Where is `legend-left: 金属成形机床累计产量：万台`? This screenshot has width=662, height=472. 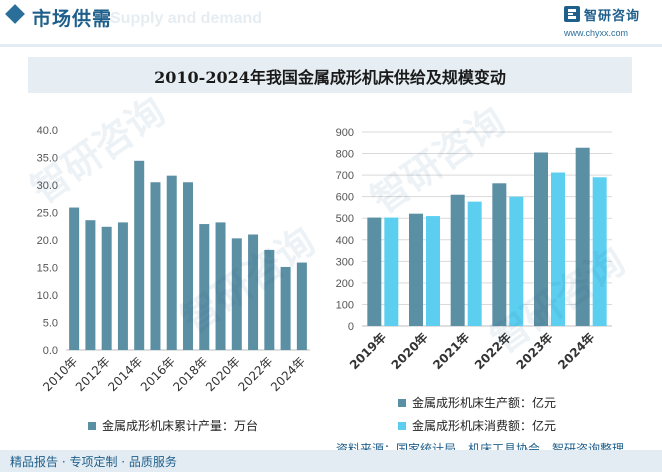 legend-left: 金属成形机床累计产量：万台 is located at coordinates (173, 425).